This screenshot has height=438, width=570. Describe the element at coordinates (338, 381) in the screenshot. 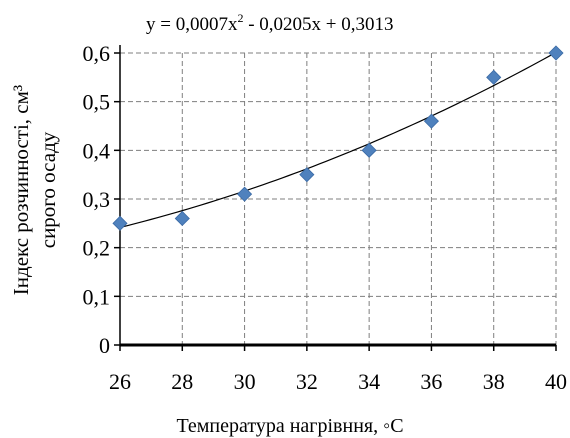

I see `x-tick-labels: 26 28 30 32 34 36 38 40` at that location.